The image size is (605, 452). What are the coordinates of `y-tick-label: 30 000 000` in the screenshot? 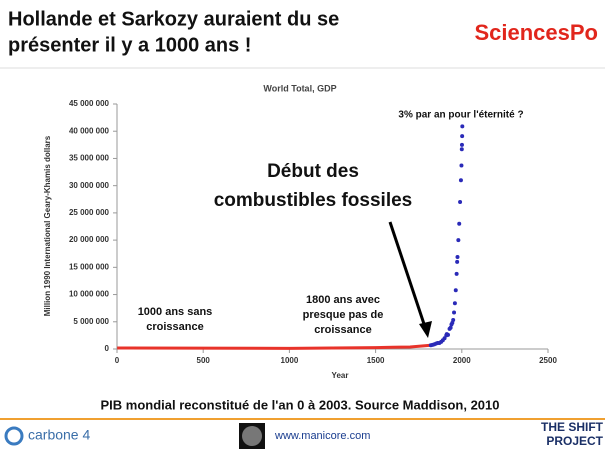 It's located at (89, 185).